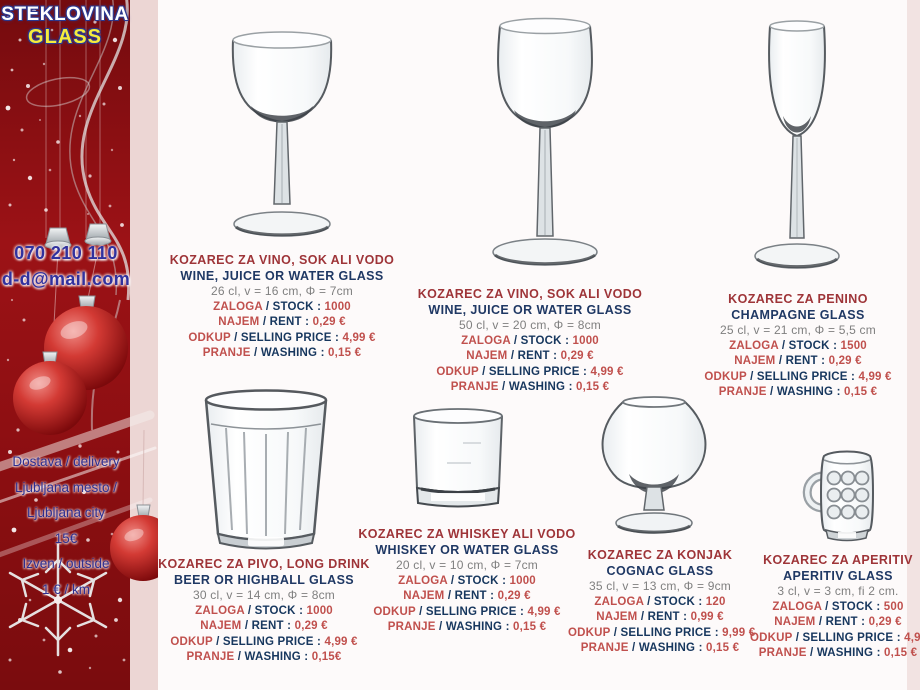 The height and width of the screenshot is (690, 920). Describe the element at coordinates (65, 589) in the screenshot. I see `delivery-line: 1 € / km` at that location.